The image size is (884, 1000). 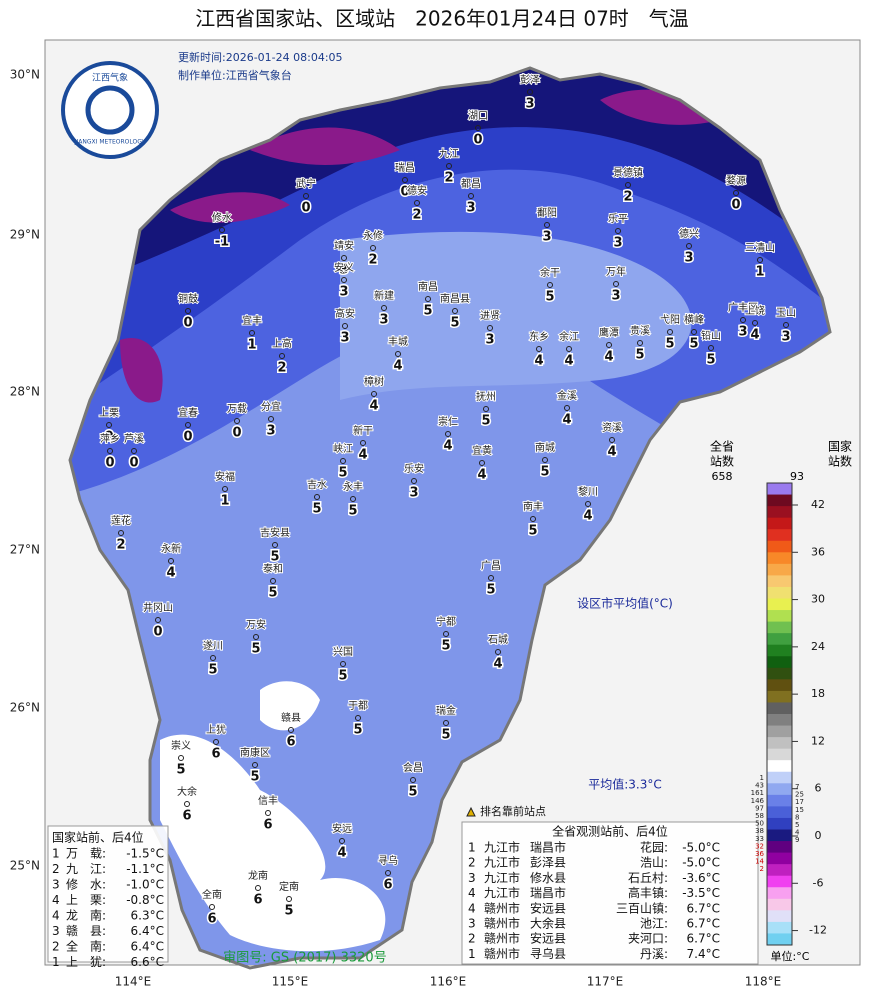 What do you see at coordinates (648, 892) in the screenshot?
I see `site: 高丰镇:` at bounding box center [648, 892].